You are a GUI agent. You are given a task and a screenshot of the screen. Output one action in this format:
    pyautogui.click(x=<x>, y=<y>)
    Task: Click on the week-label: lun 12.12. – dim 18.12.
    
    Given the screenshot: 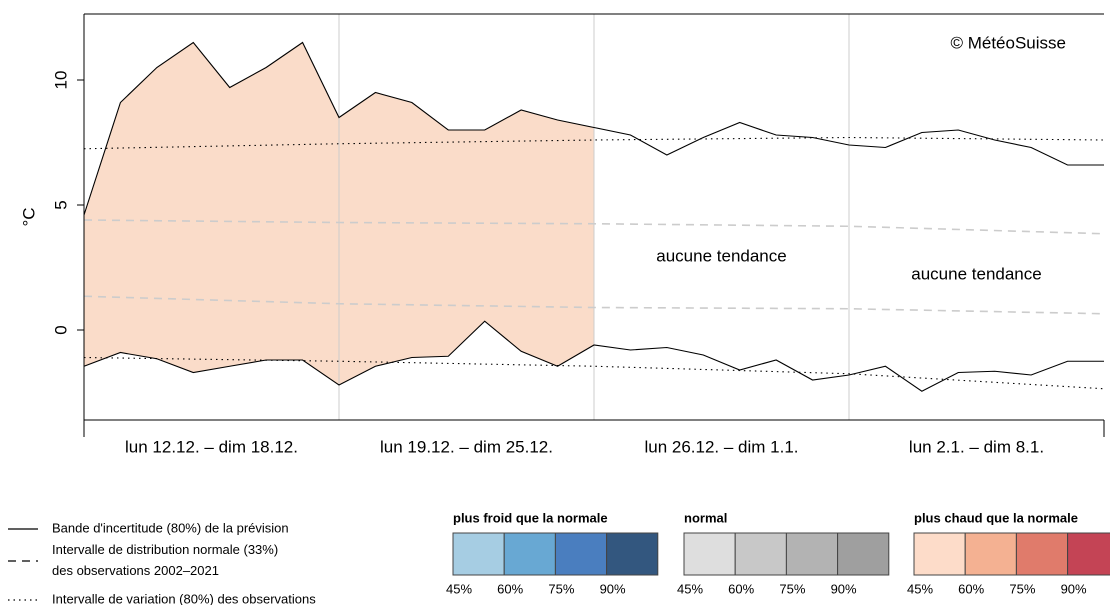 What is the action you would take?
    pyautogui.click(x=211, y=446)
    